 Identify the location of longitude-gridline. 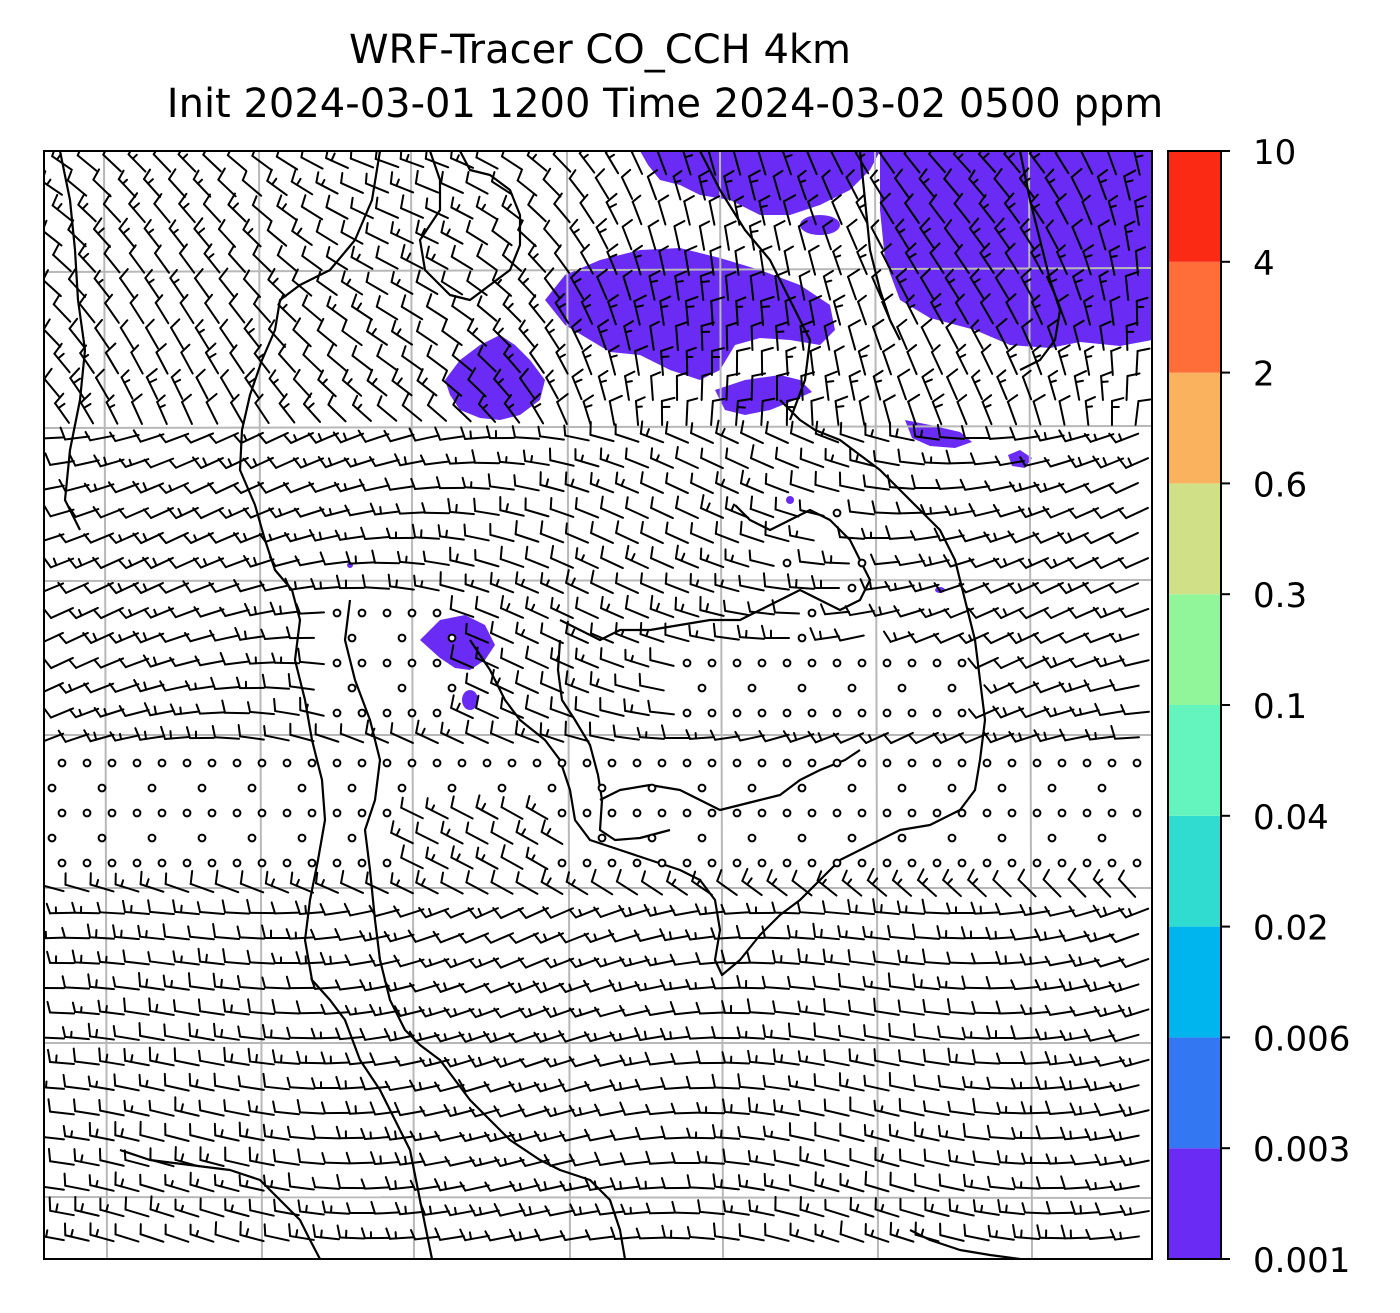
(105, 705).